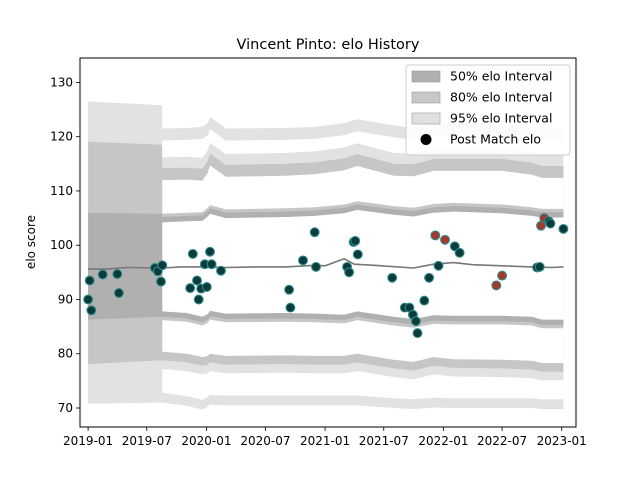  I want to click on y-tick-label: 120, so click(61, 137).